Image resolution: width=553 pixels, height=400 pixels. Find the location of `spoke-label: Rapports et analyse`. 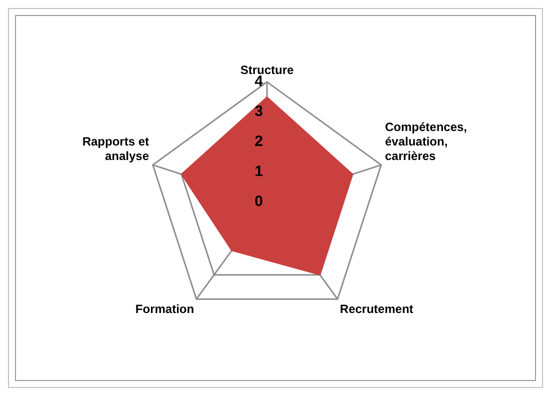

spoke-label: Rapports et analyse is located at coordinates (116, 148).